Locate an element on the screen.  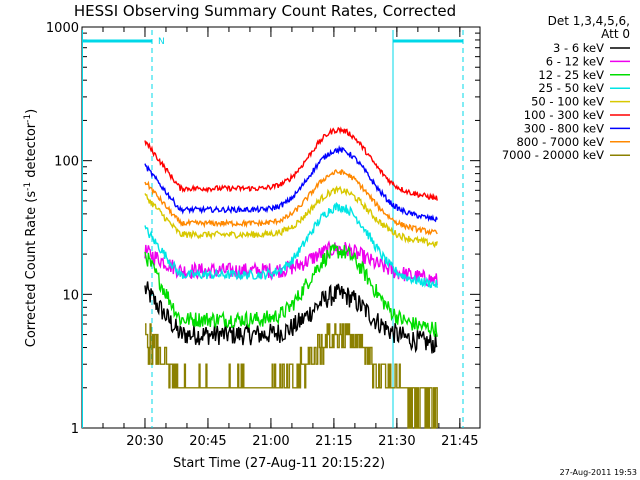
series-line-100-300-keV is located at coordinates (291, 163).